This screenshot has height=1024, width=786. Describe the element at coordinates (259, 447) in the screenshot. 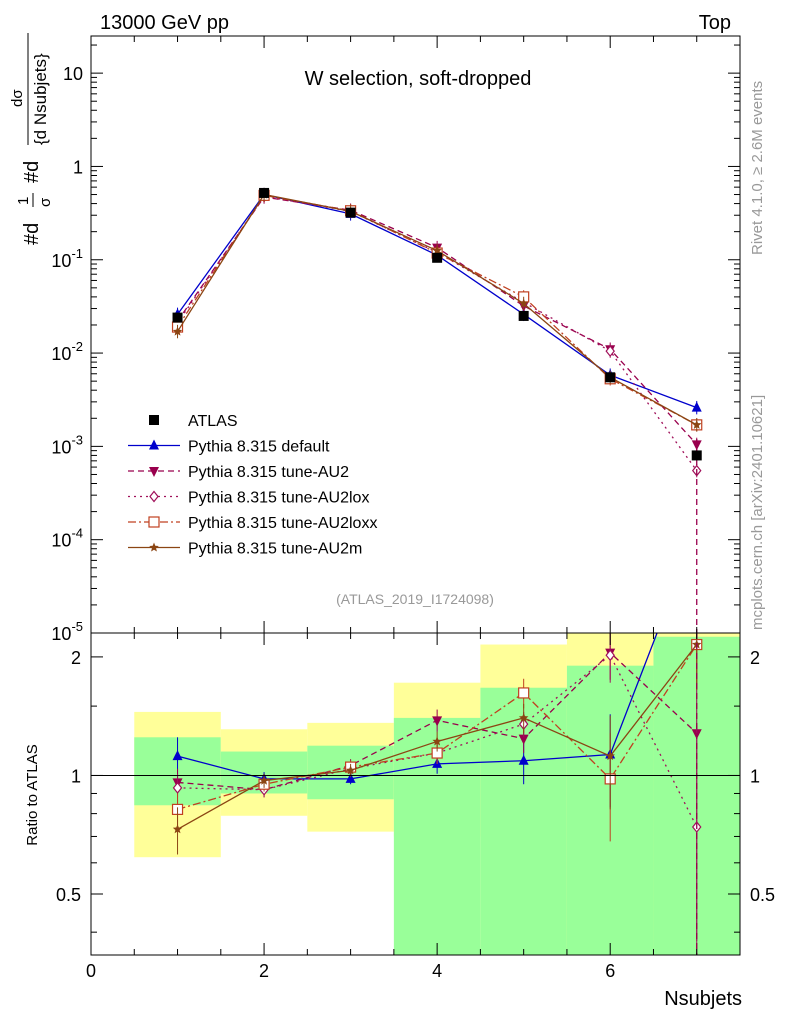

I see `legend-label: Pythia 8.315 default` at that location.